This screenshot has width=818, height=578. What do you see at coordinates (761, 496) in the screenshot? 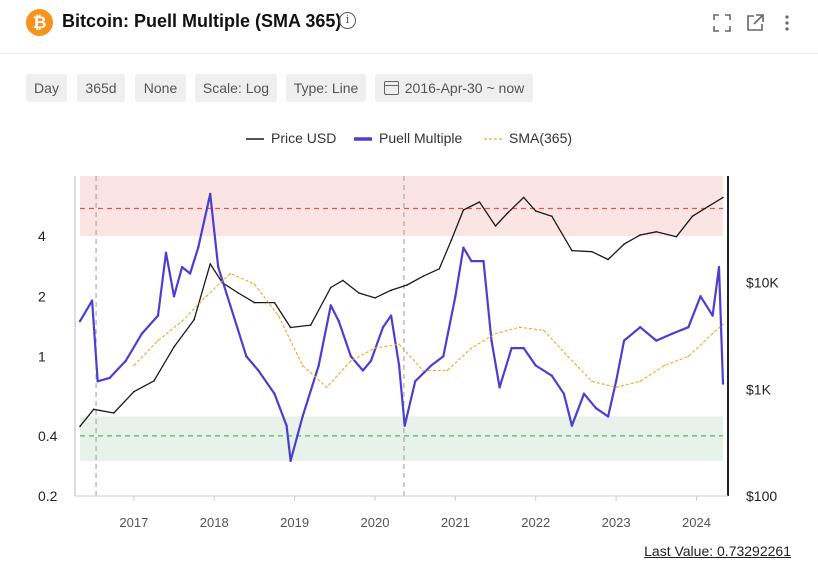
I see `right-tick-label-0: $100` at bounding box center [761, 496].